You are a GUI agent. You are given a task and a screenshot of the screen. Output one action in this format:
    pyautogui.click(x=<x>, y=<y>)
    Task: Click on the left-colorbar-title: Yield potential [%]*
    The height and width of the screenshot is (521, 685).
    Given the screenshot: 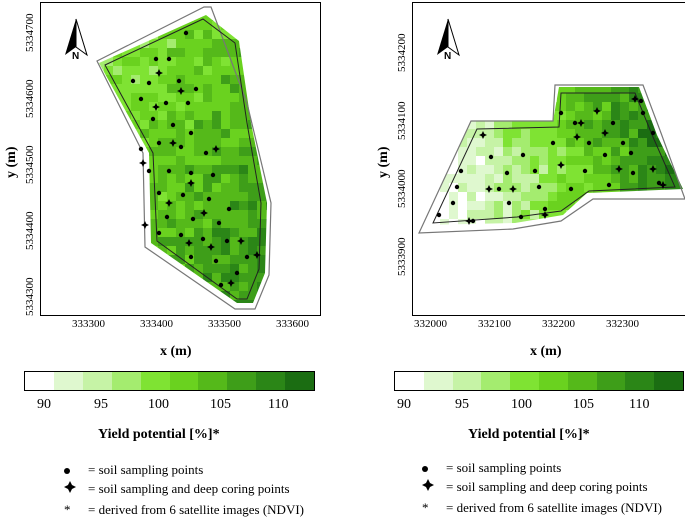 What is the action you would take?
    pyautogui.click(x=159, y=434)
    